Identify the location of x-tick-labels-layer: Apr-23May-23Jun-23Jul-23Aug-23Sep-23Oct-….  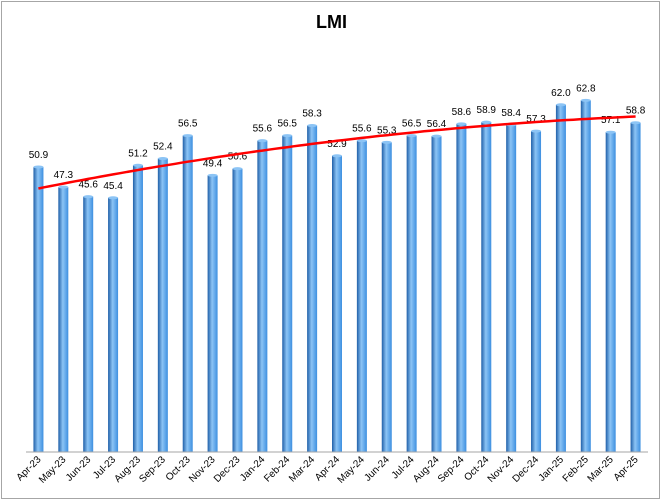
(328, 470).